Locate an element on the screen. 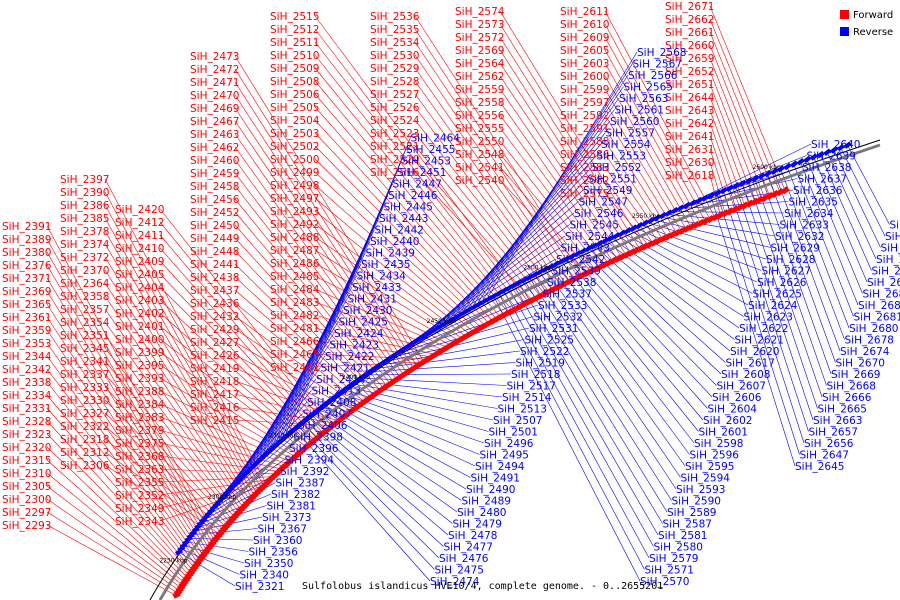 The width and height of the screenshot is (900, 600). forward-gene-label: SiH_2399 is located at coordinates (139, 353).